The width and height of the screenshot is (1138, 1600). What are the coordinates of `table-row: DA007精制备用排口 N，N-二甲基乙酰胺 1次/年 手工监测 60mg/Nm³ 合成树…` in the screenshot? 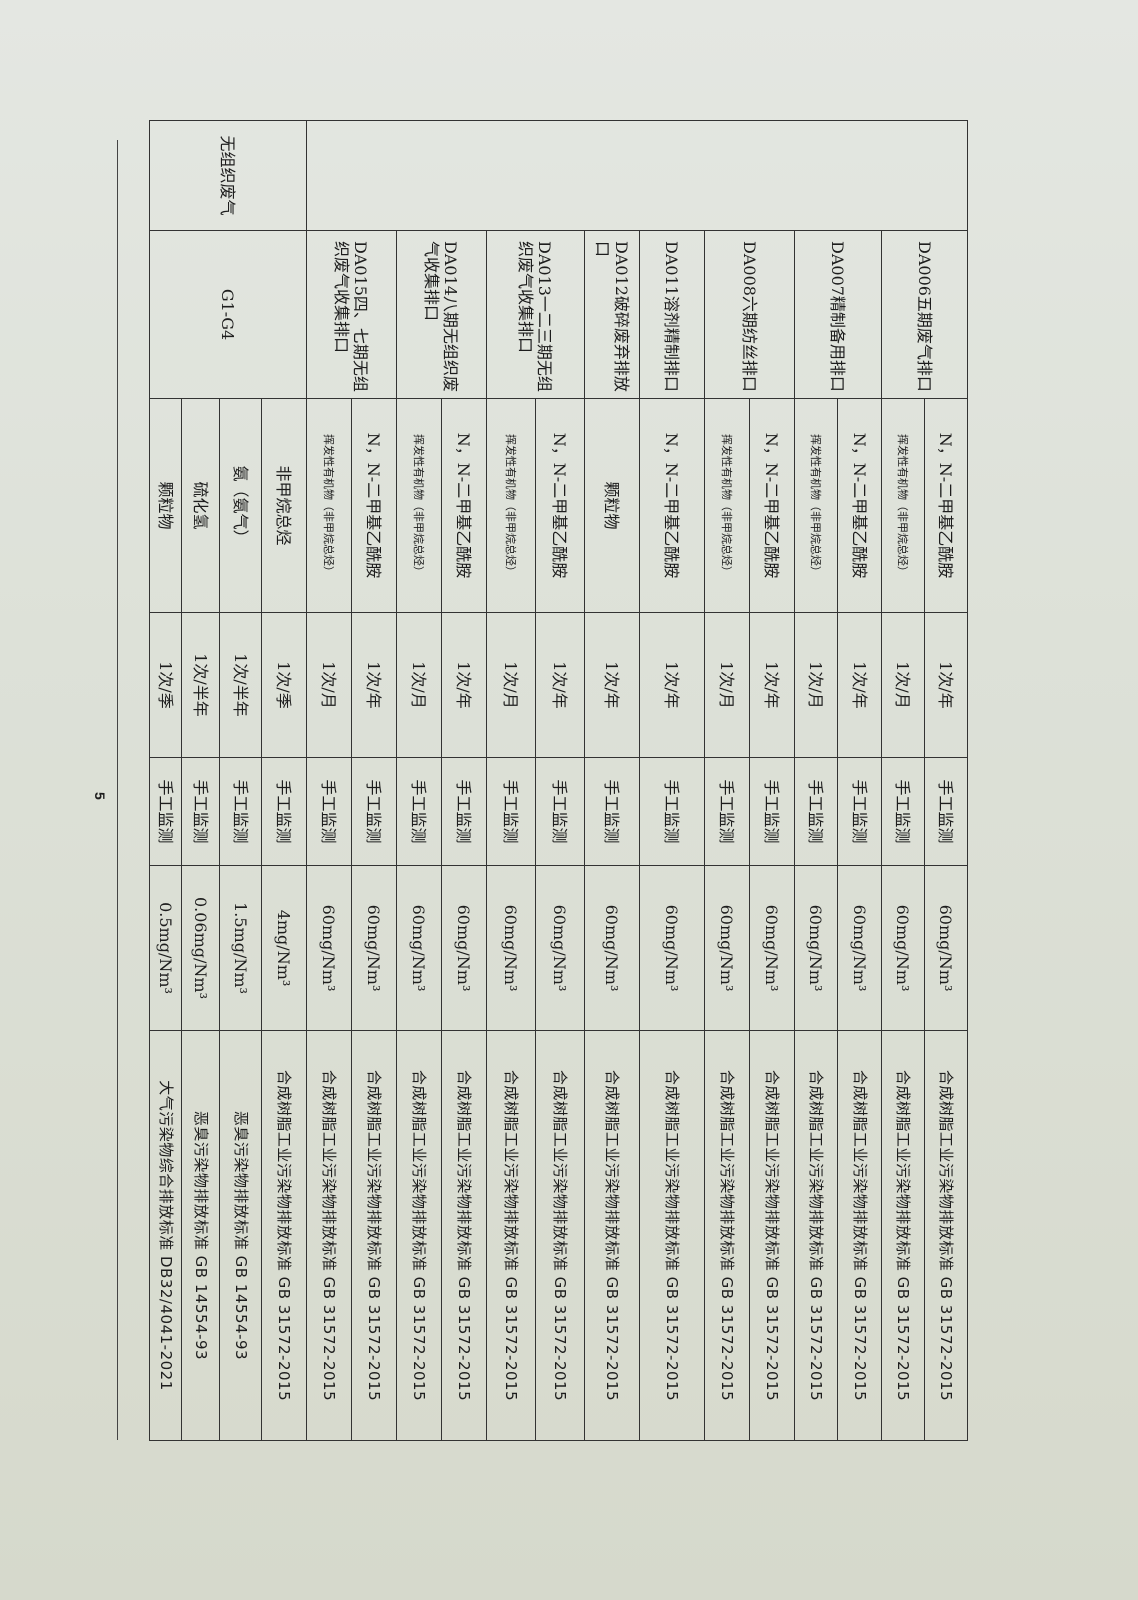 It's located at (838, 781).